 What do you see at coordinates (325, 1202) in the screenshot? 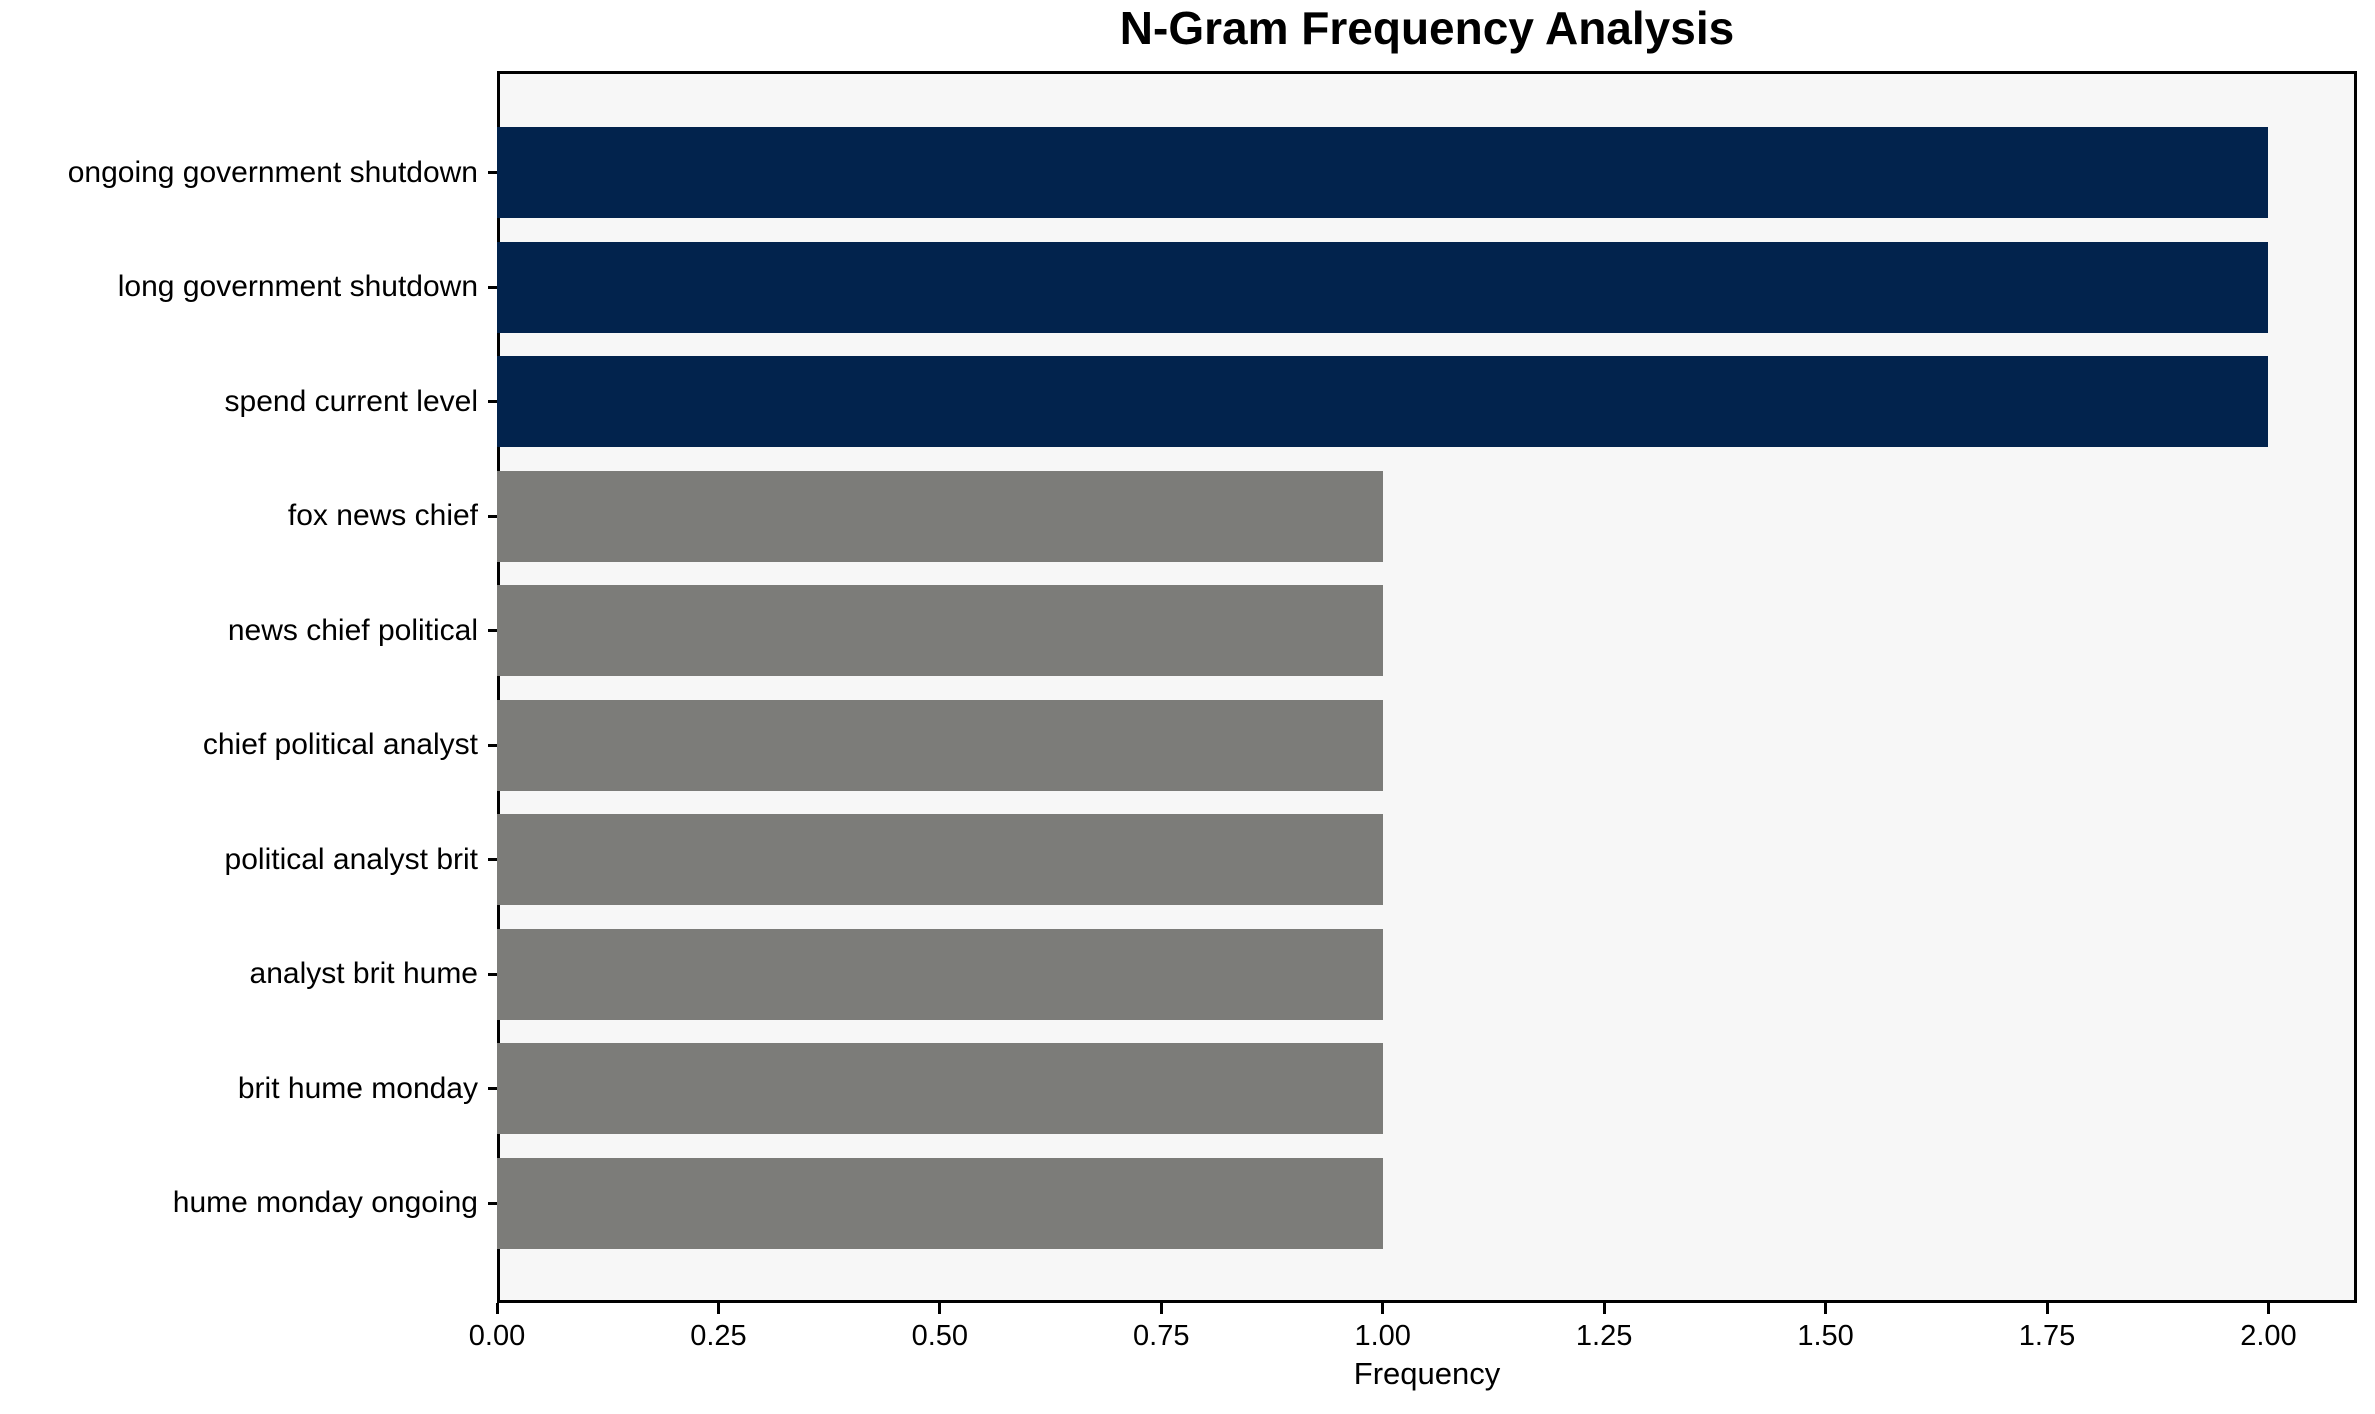
I see `y-tick-label: hume monday ongoing` at bounding box center [325, 1202].